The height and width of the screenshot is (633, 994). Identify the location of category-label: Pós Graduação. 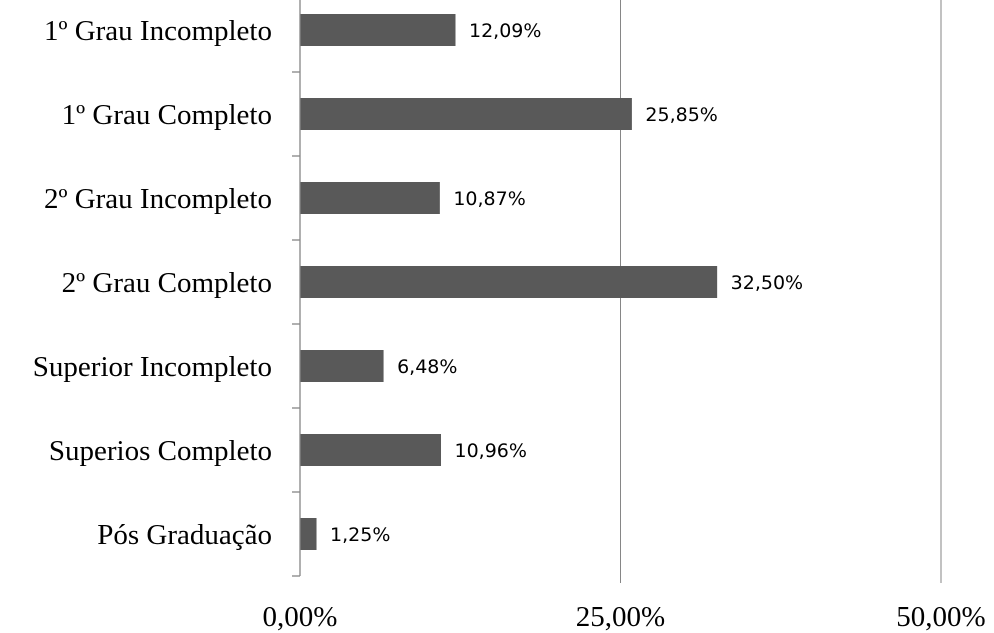
(184, 535).